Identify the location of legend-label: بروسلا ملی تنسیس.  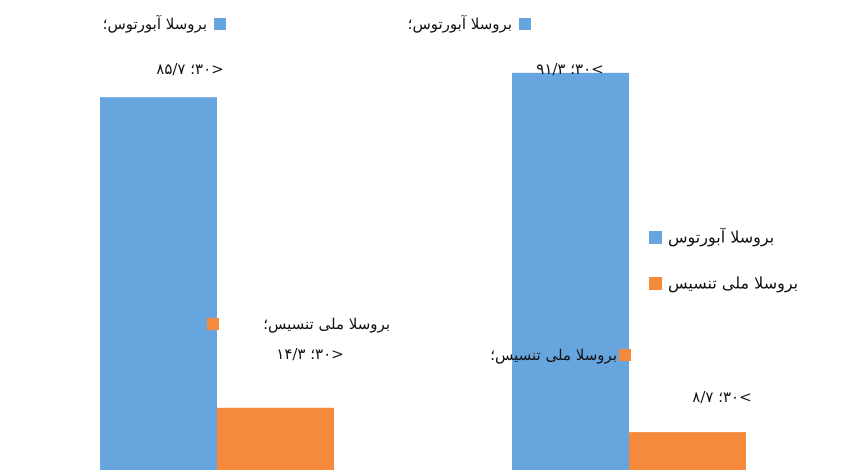
(733, 283).